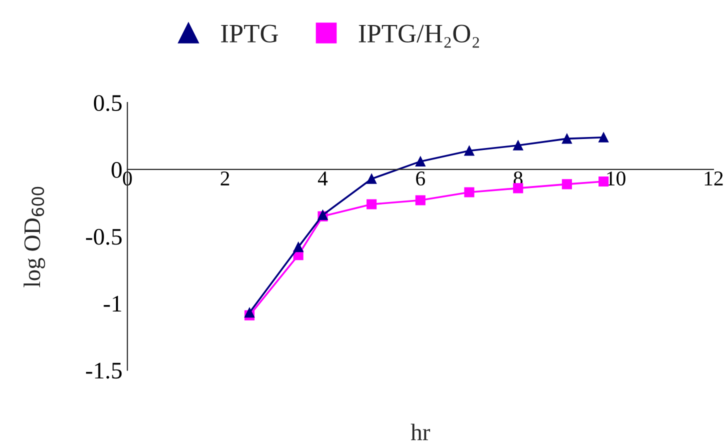  I want to click on x-tick-label: 4, so click(323, 179).